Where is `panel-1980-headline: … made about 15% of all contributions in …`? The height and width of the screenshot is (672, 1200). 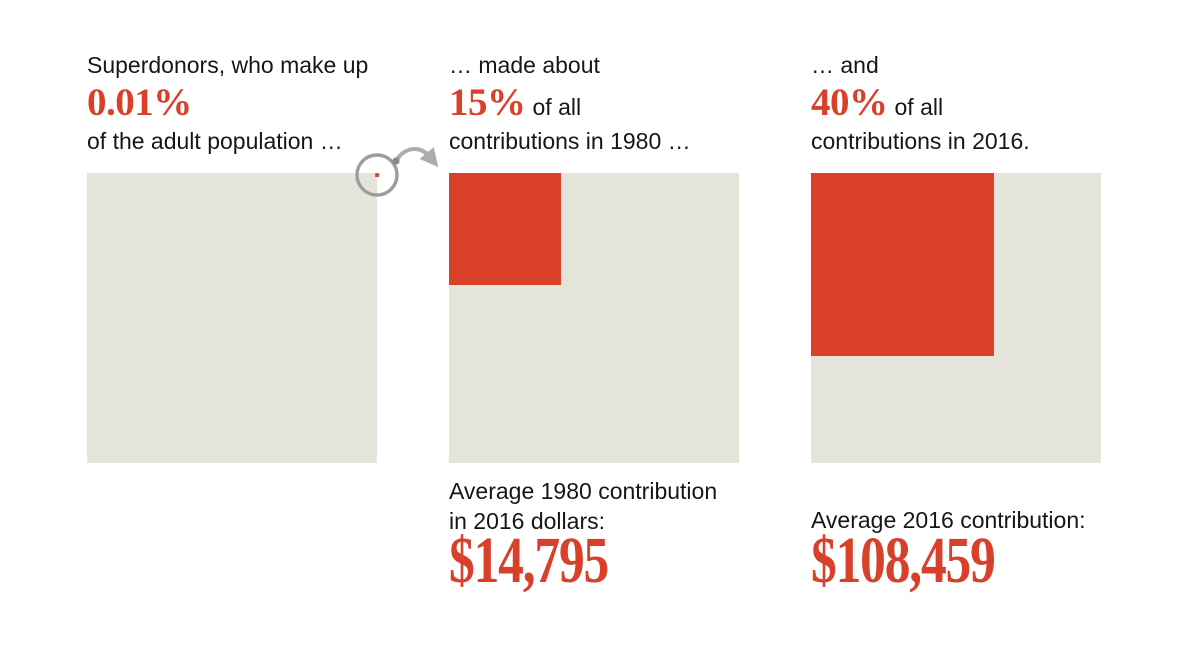 panel-1980-headline: … made about 15% of all contributions in … is located at coordinates (570, 103).